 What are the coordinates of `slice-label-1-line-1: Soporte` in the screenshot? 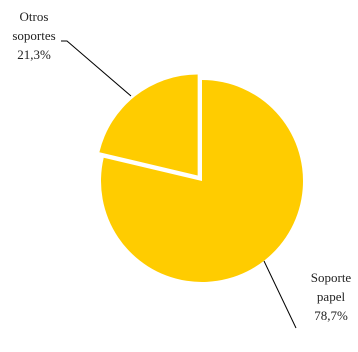 It's located at (331, 277).